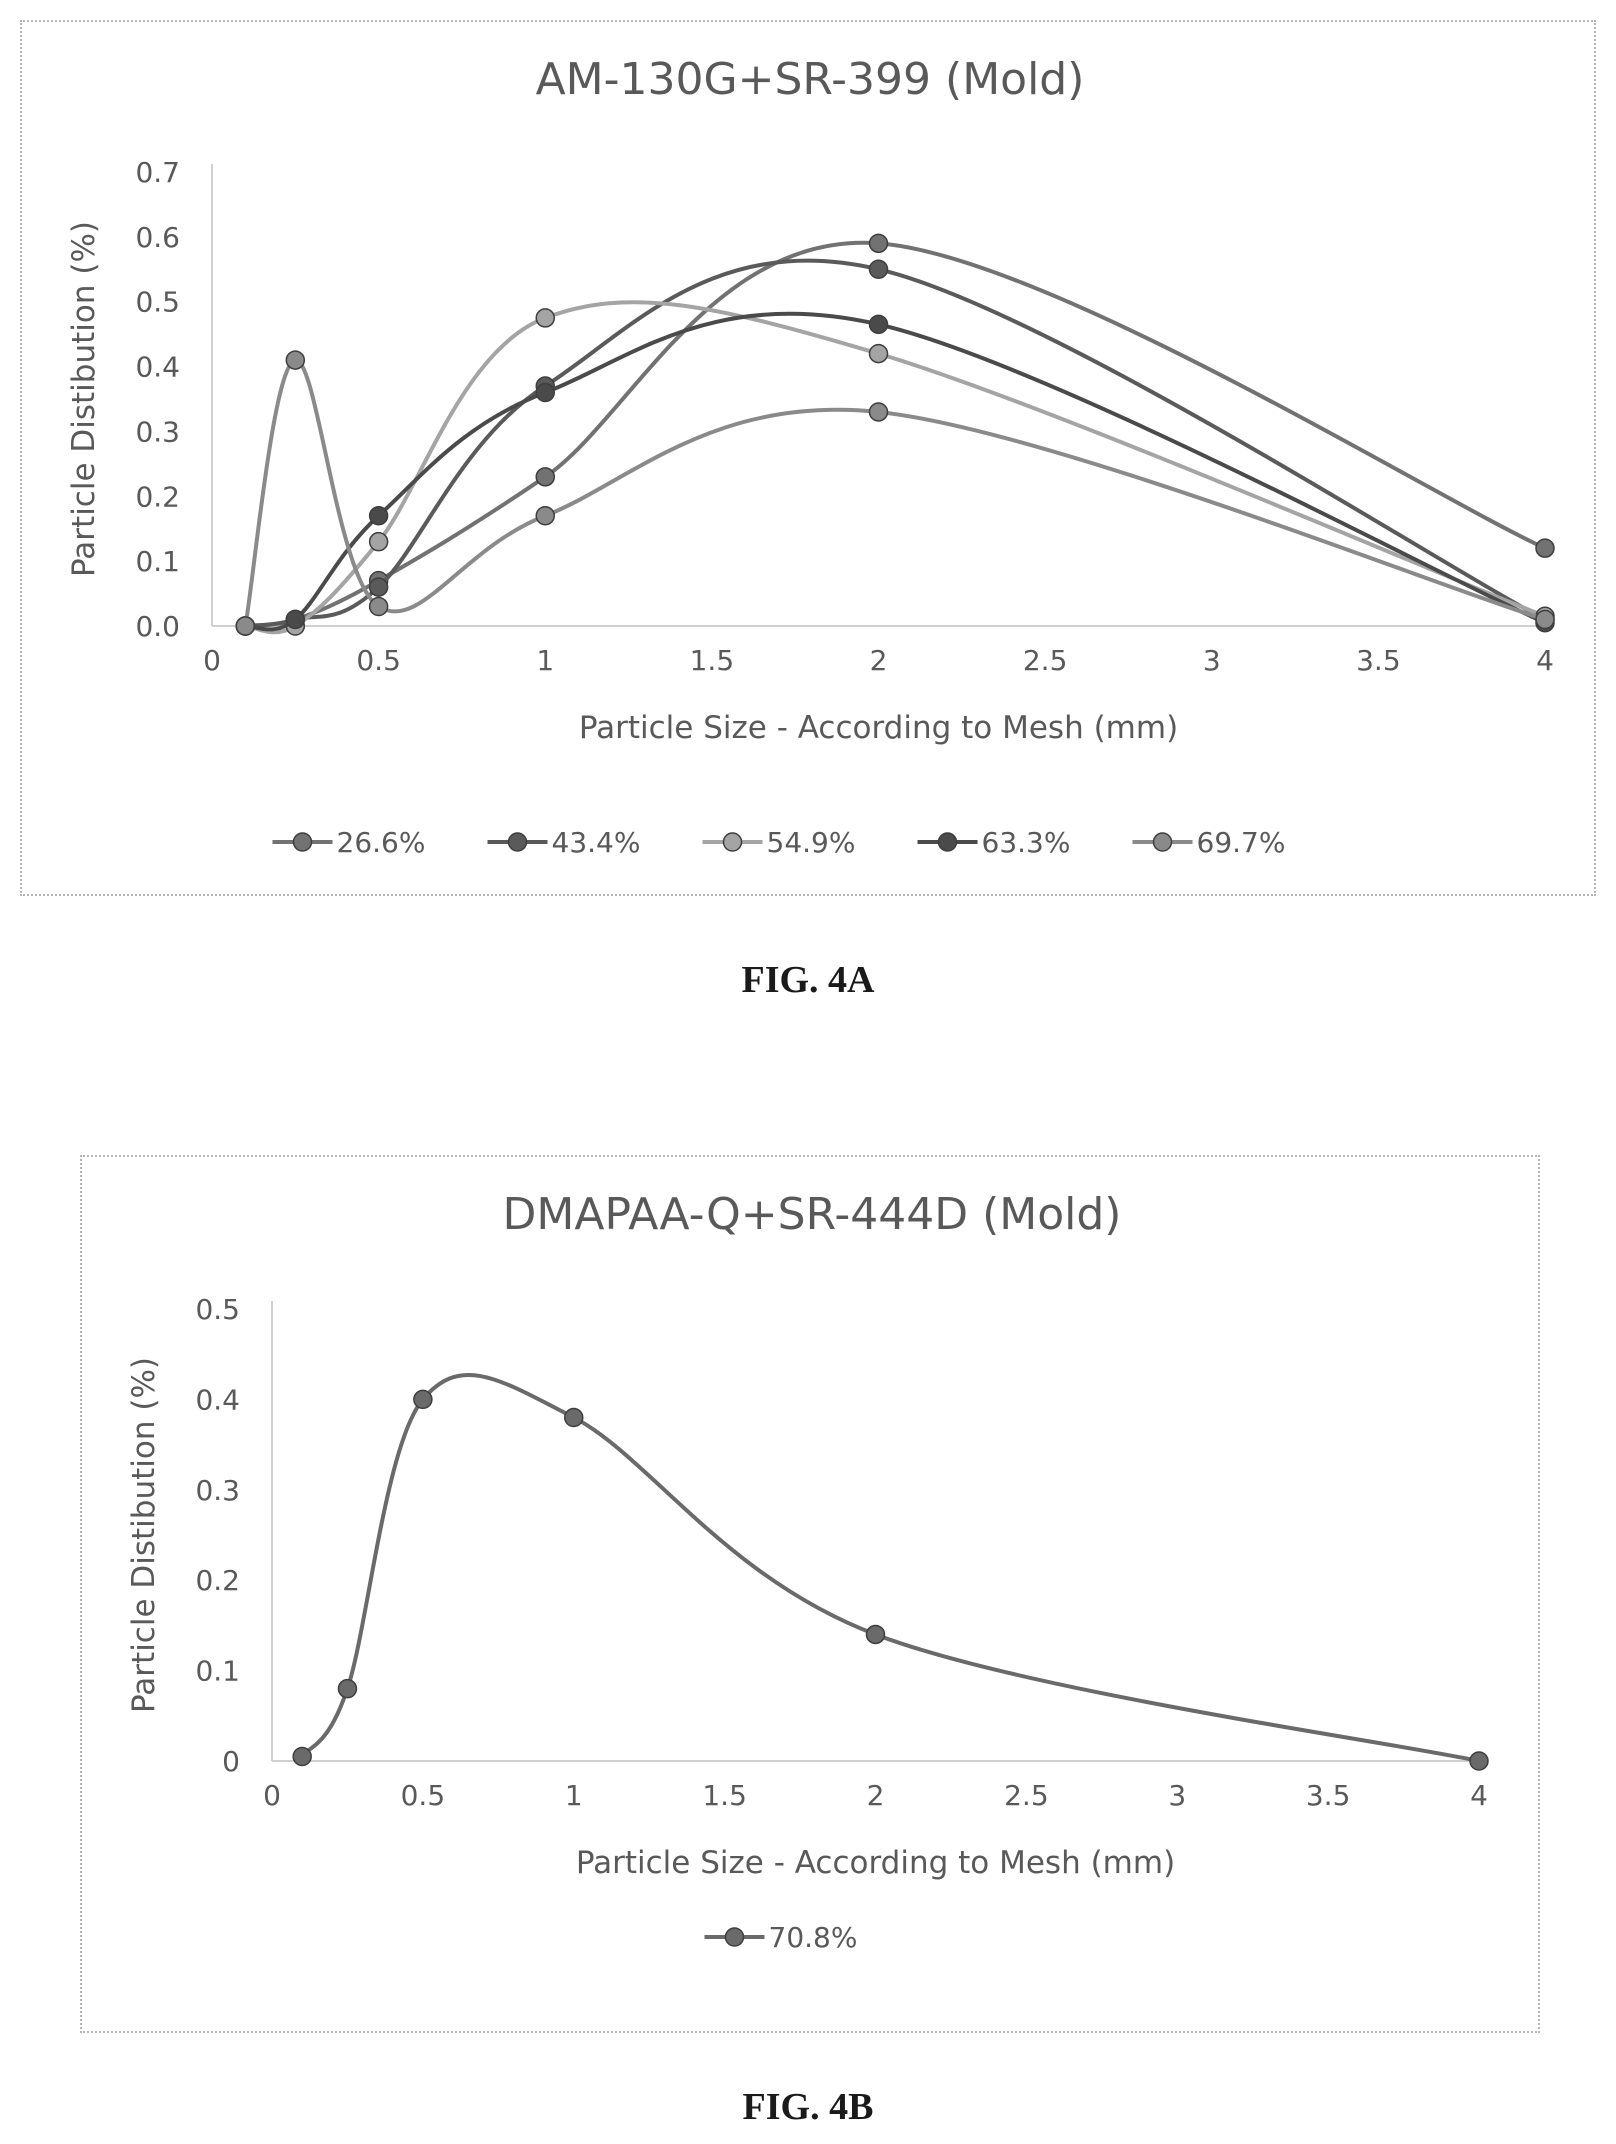 This screenshot has height=2144, width=1616. Describe the element at coordinates (724, 1795) in the screenshot. I see `chart-b-x-tick-label: 1.5` at that location.